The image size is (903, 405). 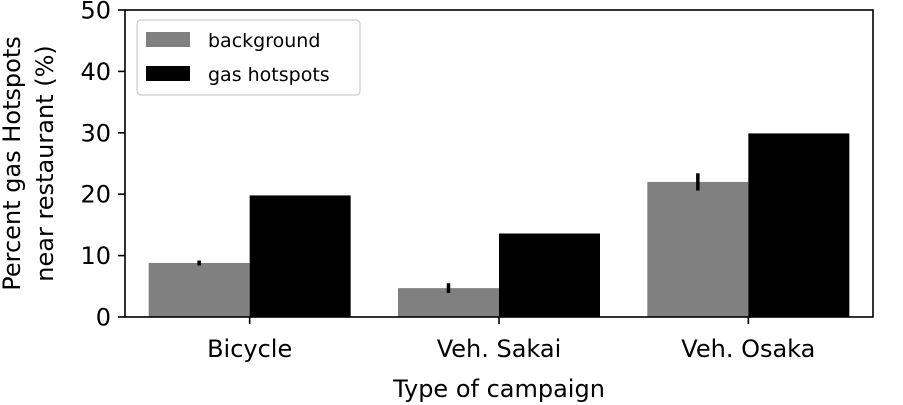 I want to click on y-tick-label: 30, so click(x=95, y=133).